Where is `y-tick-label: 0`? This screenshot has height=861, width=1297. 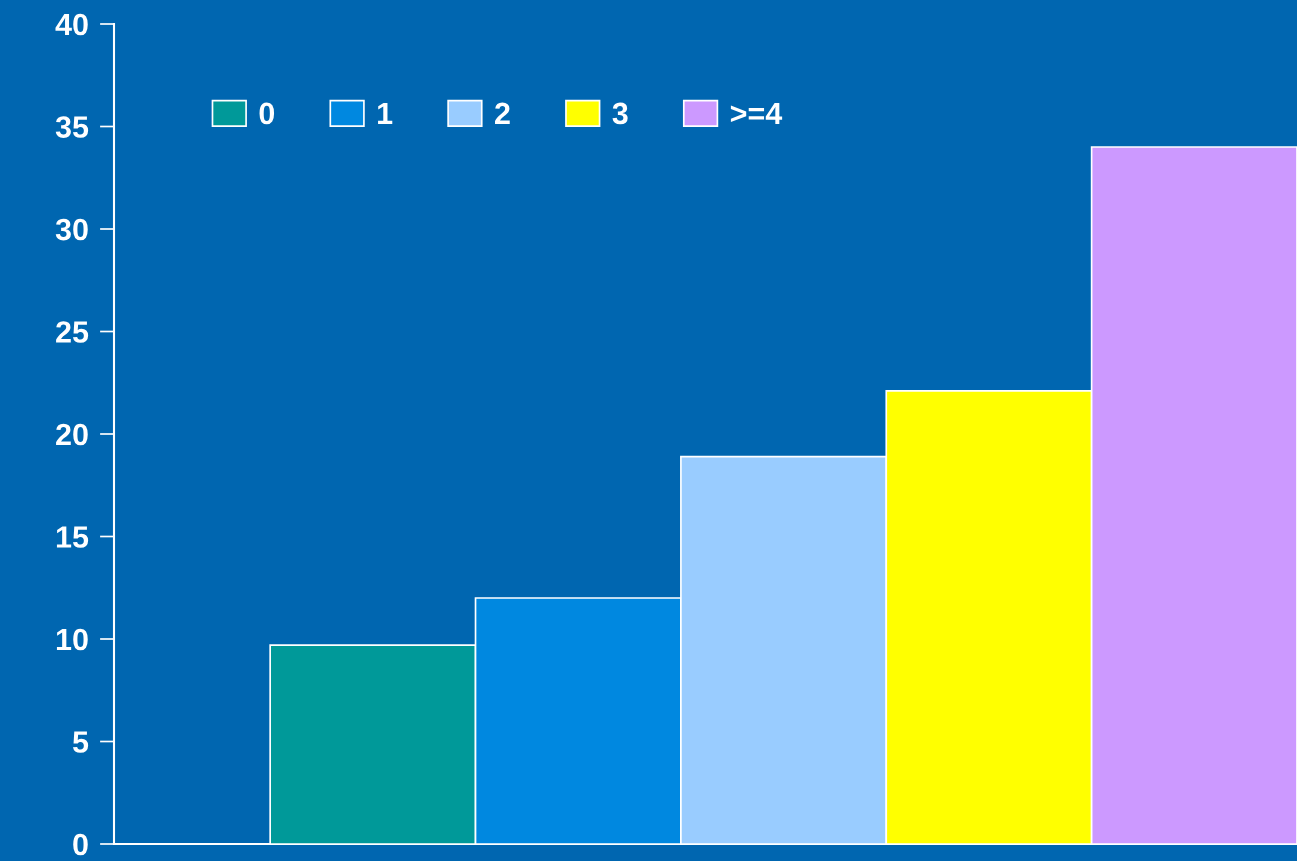
y-tick-label: 0 is located at coordinates (80, 844).